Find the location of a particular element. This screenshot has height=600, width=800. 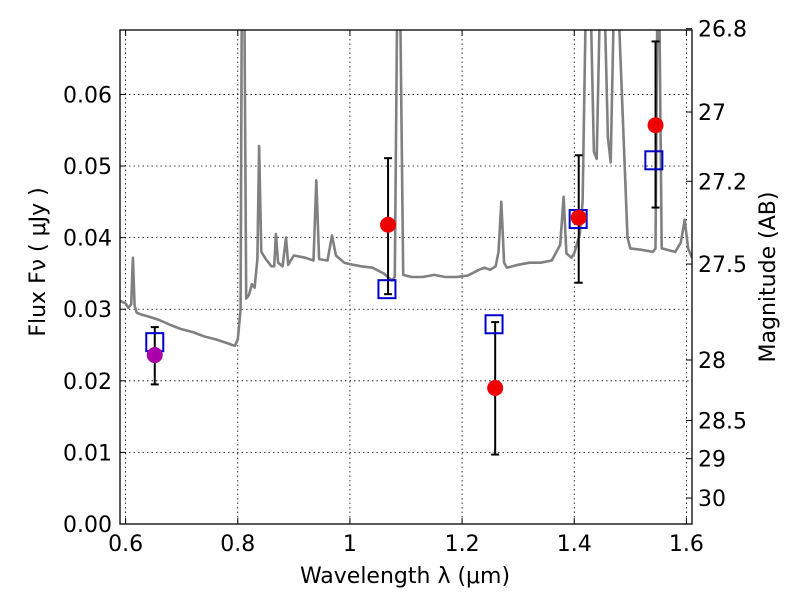

y-tick-label: 0.03 is located at coordinates (87, 310).